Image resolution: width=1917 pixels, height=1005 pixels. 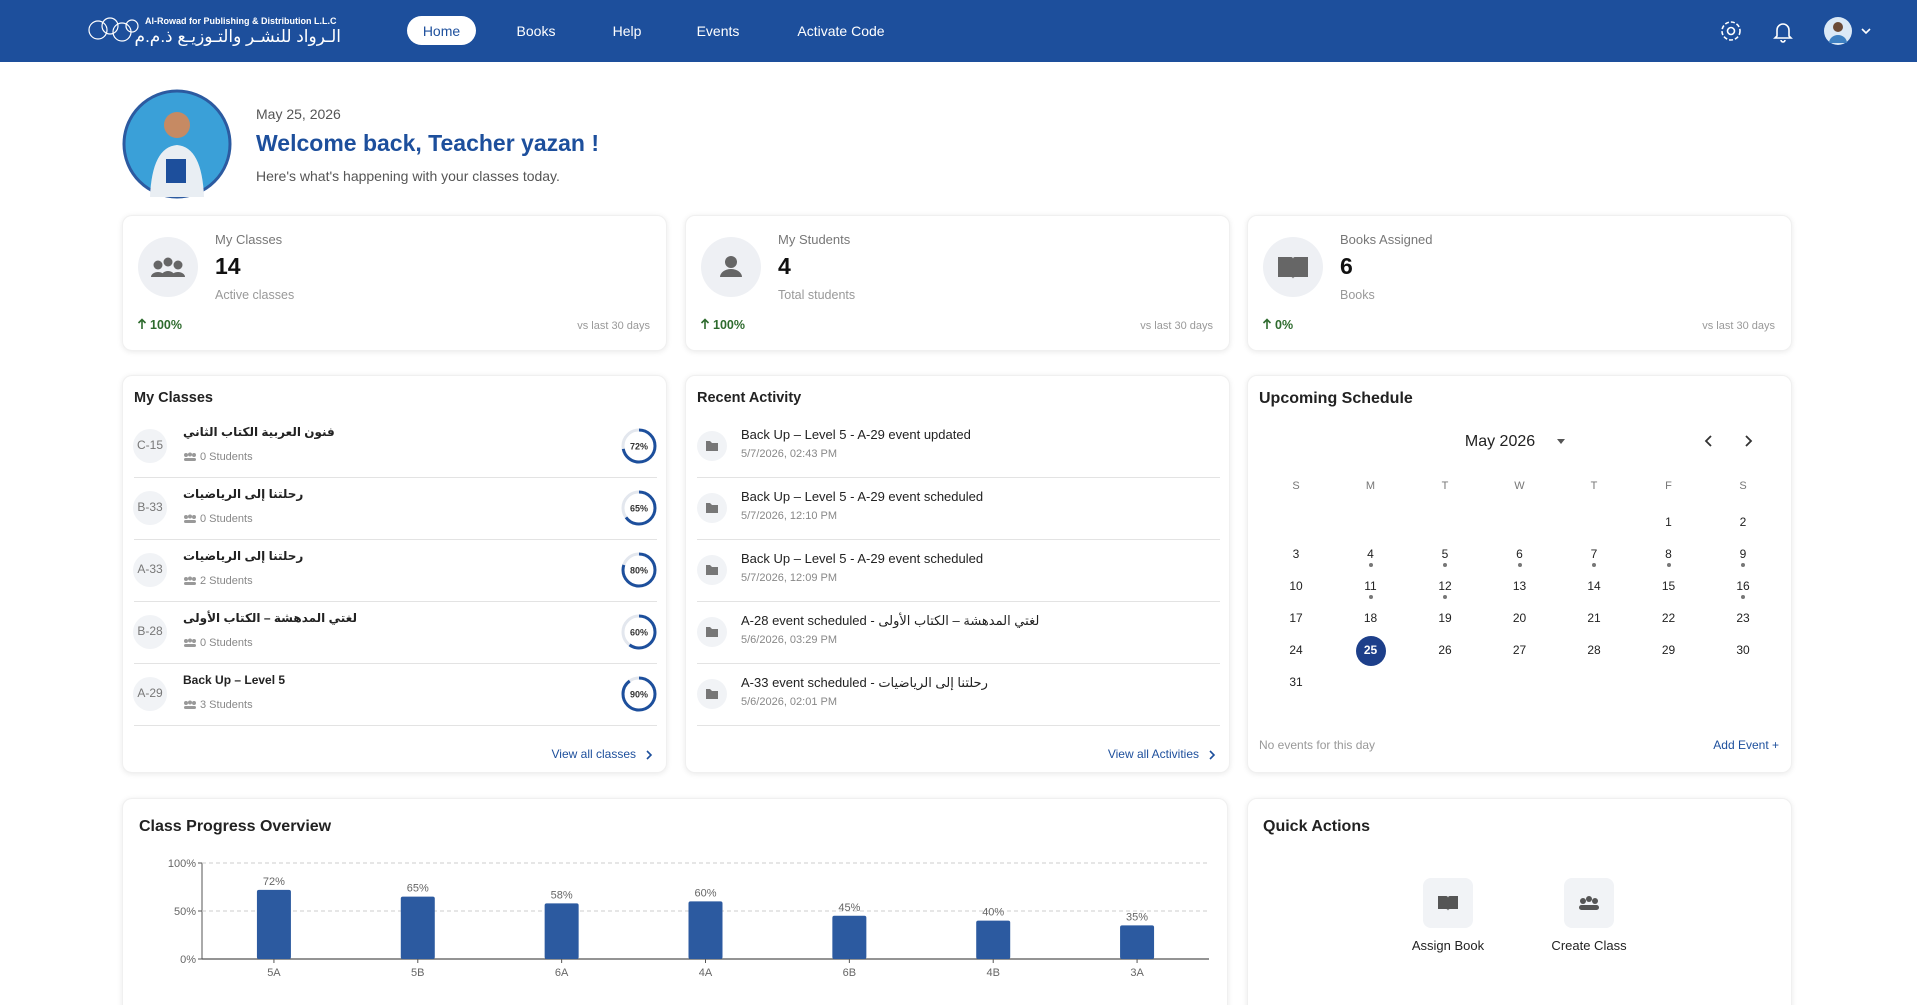 What do you see at coordinates (1370, 650) in the screenshot?
I see `calendar-day: 25` at bounding box center [1370, 650].